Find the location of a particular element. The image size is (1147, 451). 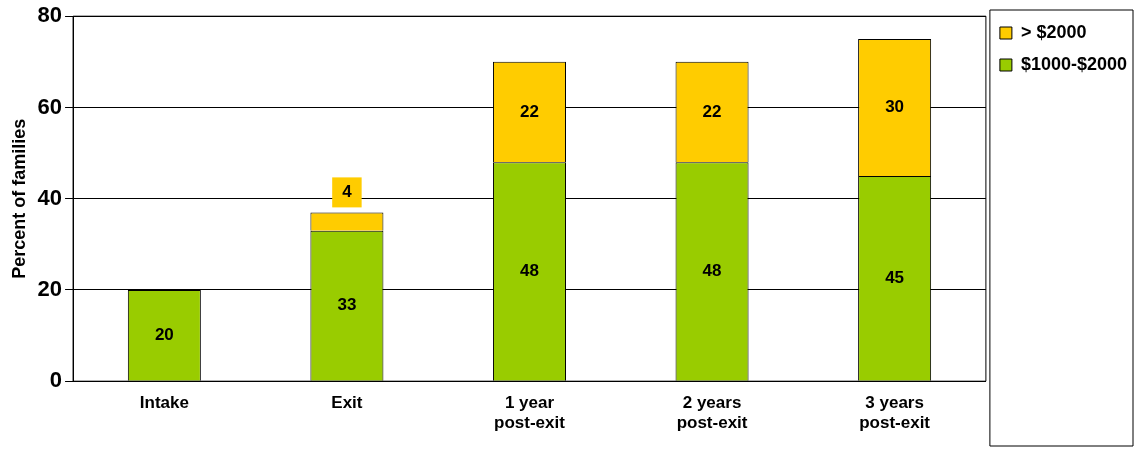

legend-label: > $2000 is located at coordinates (1053, 31).